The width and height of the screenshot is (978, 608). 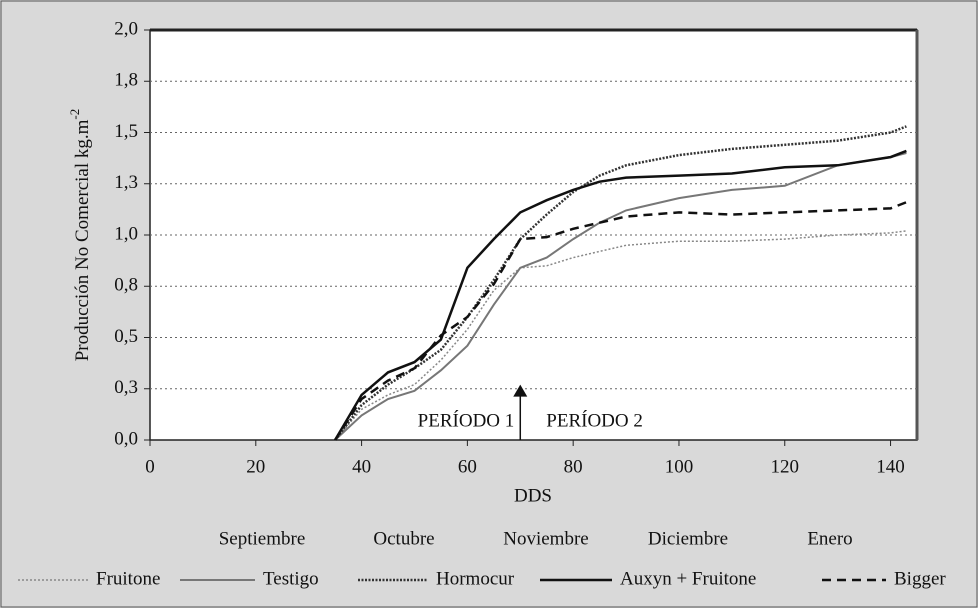 What do you see at coordinates (785, 466) in the screenshot?
I see `x-tick-label: 120` at bounding box center [785, 466].